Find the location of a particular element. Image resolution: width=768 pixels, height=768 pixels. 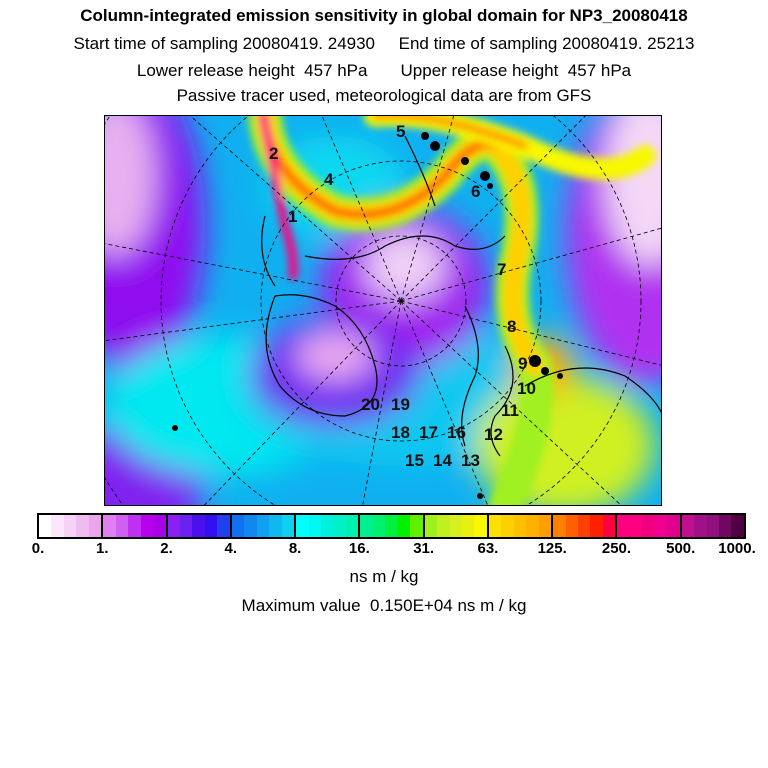

colorbar is located at coordinates (391, 526).